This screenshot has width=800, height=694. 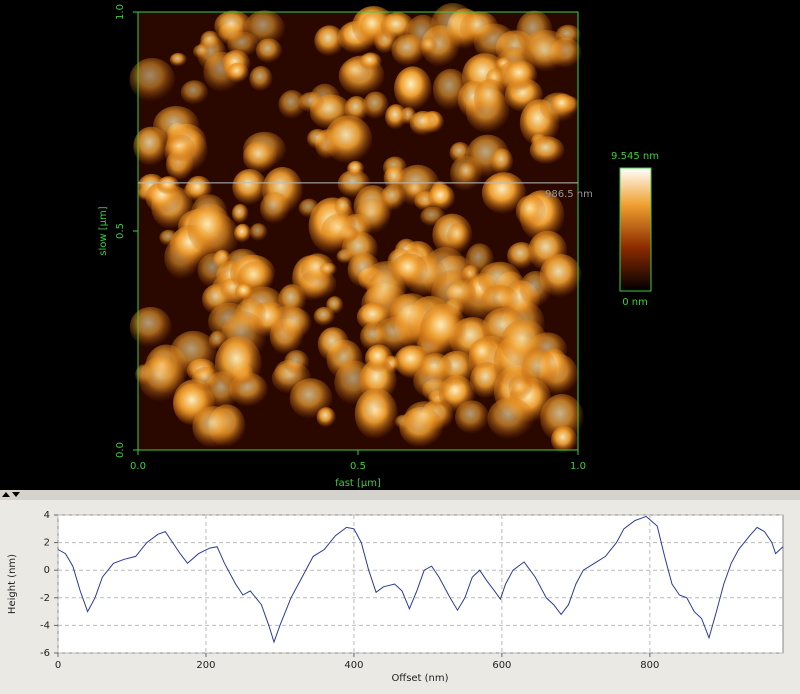 What do you see at coordinates (11, 494) in the screenshot?
I see `splitter-arrows` at bounding box center [11, 494].